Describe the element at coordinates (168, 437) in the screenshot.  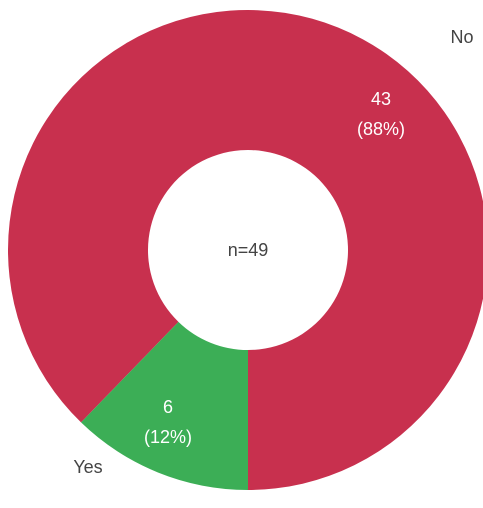
I see `percent-label: (12%)` at that location.